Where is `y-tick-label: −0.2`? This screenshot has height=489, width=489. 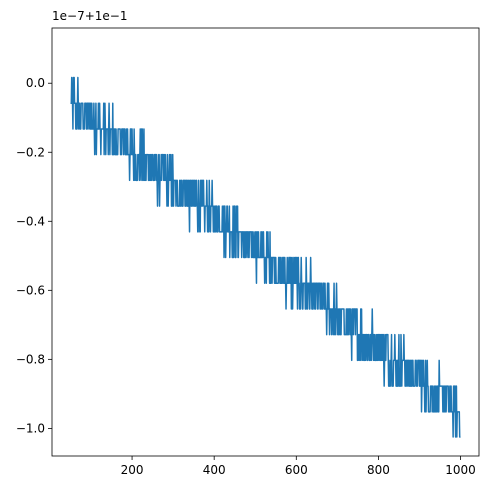 y-tick-label: −0.2 is located at coordinates (30, 152).